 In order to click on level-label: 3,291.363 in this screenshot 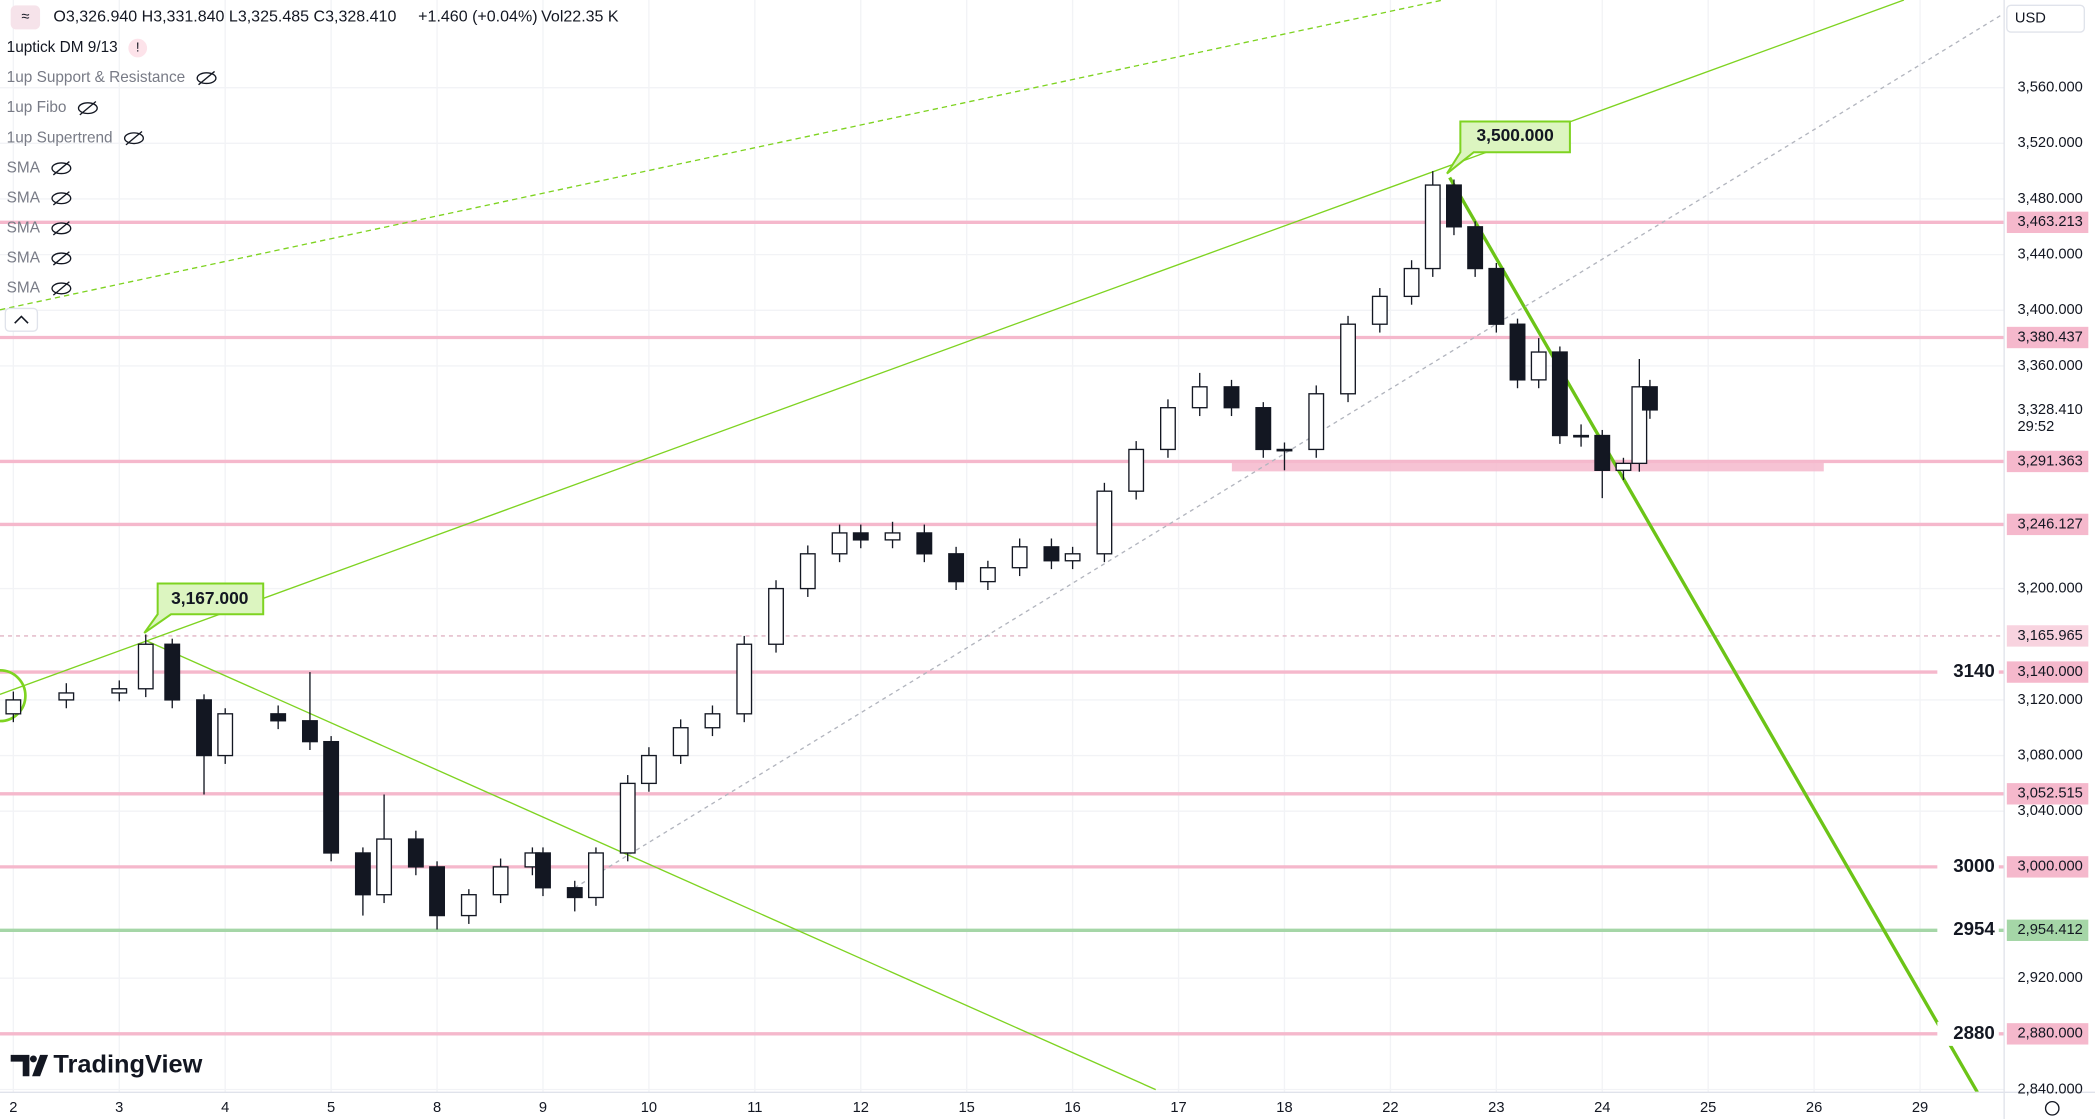, I will do `click(2050, 461)`.